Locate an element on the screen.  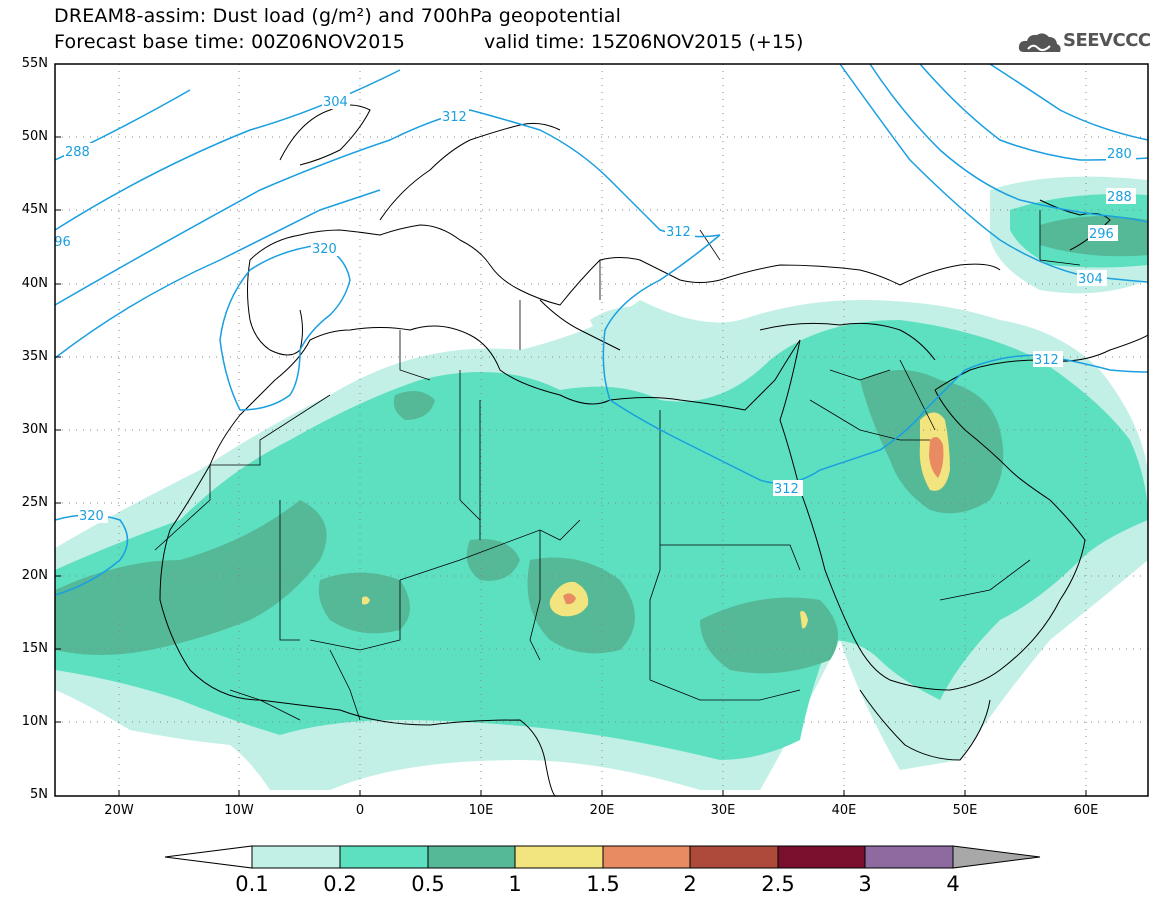
lon-label: 50E is located at coordinates (965, 810).